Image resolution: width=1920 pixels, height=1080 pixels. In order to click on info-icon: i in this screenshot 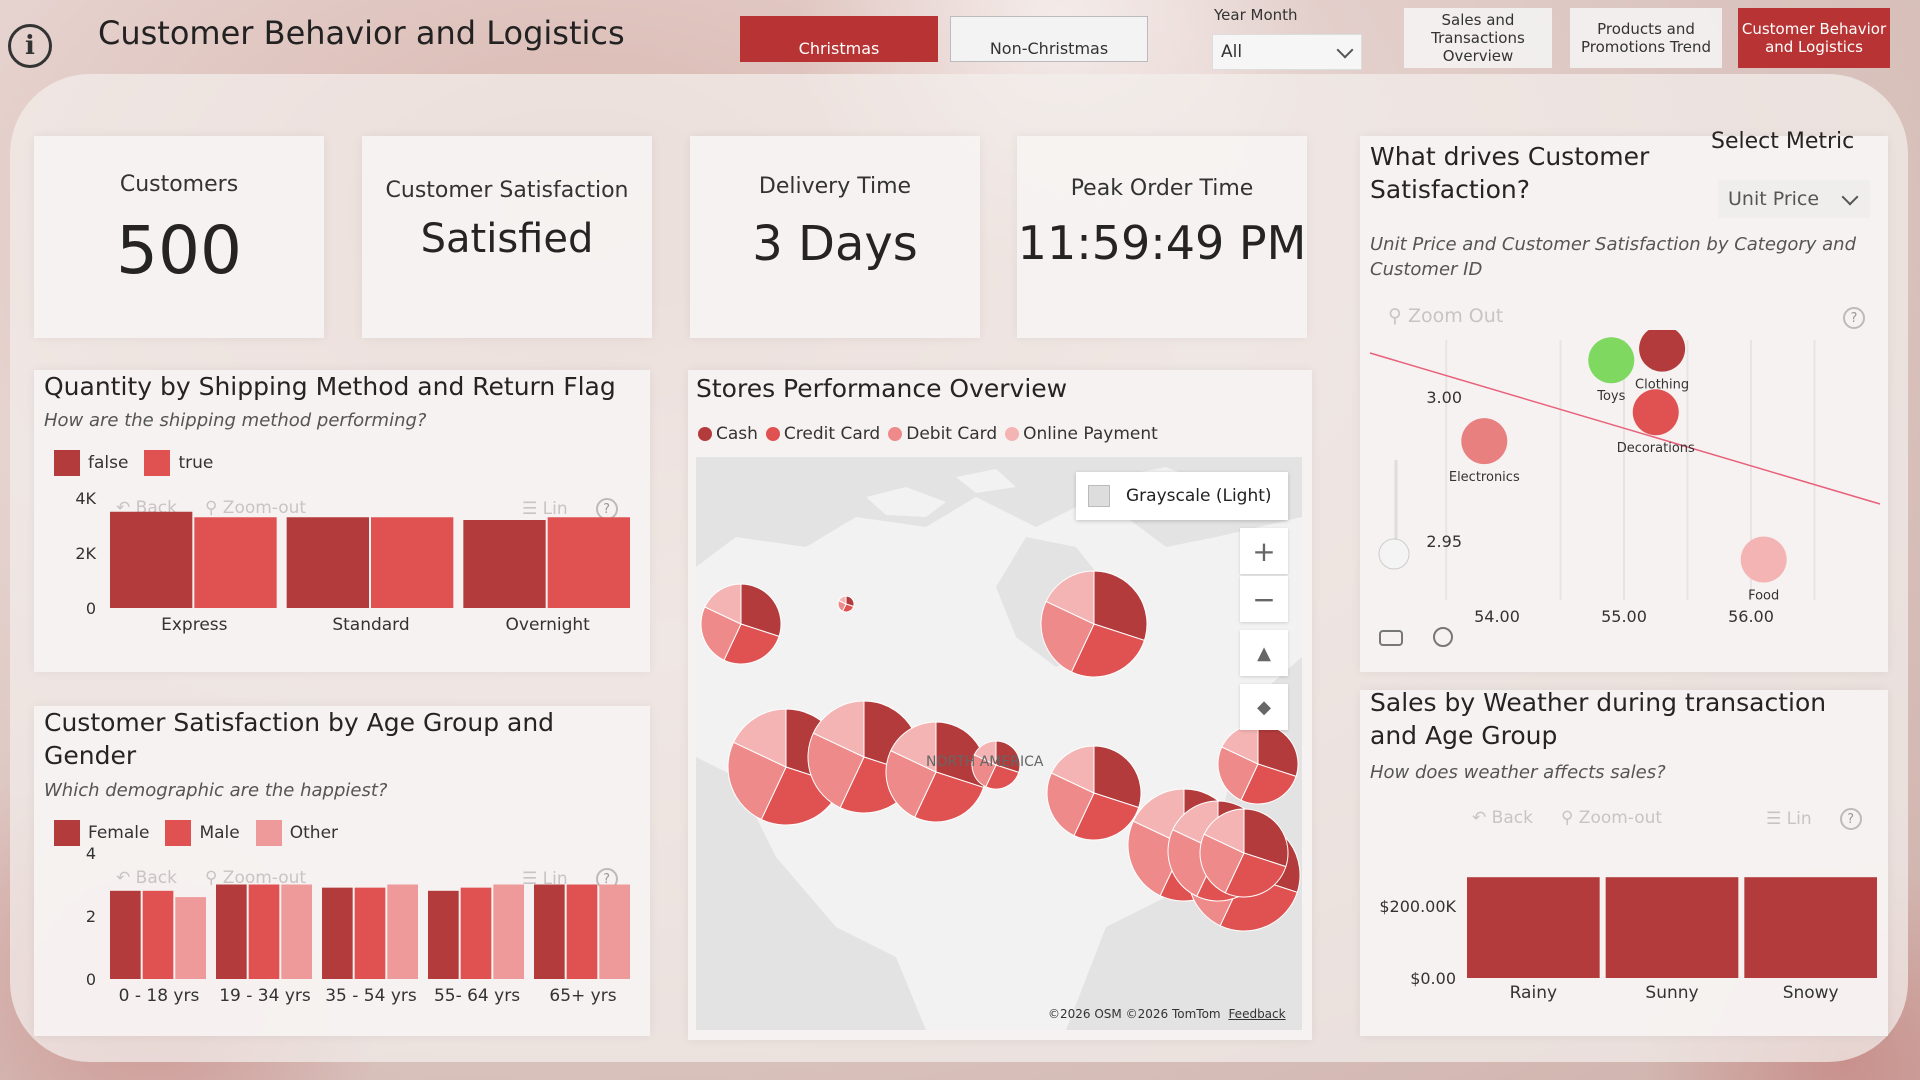, I will do `click(30, 46)`.